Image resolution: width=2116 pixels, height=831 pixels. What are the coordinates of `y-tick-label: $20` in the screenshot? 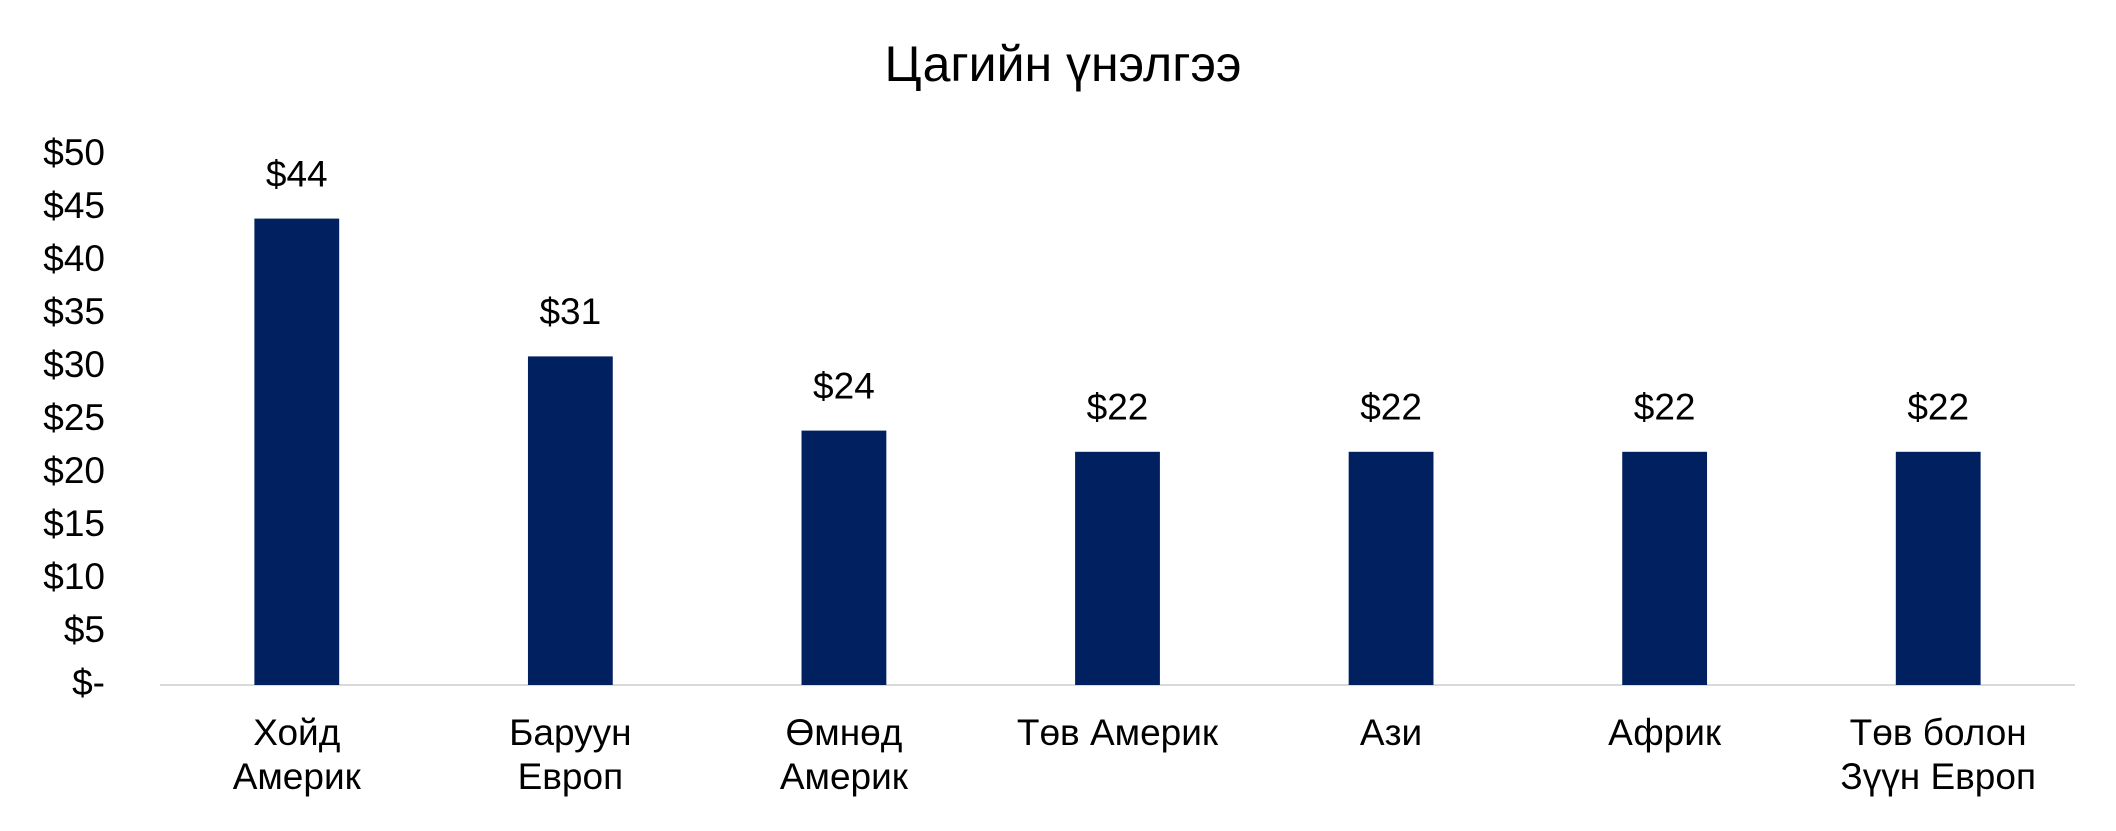 It's located at (74, 470).